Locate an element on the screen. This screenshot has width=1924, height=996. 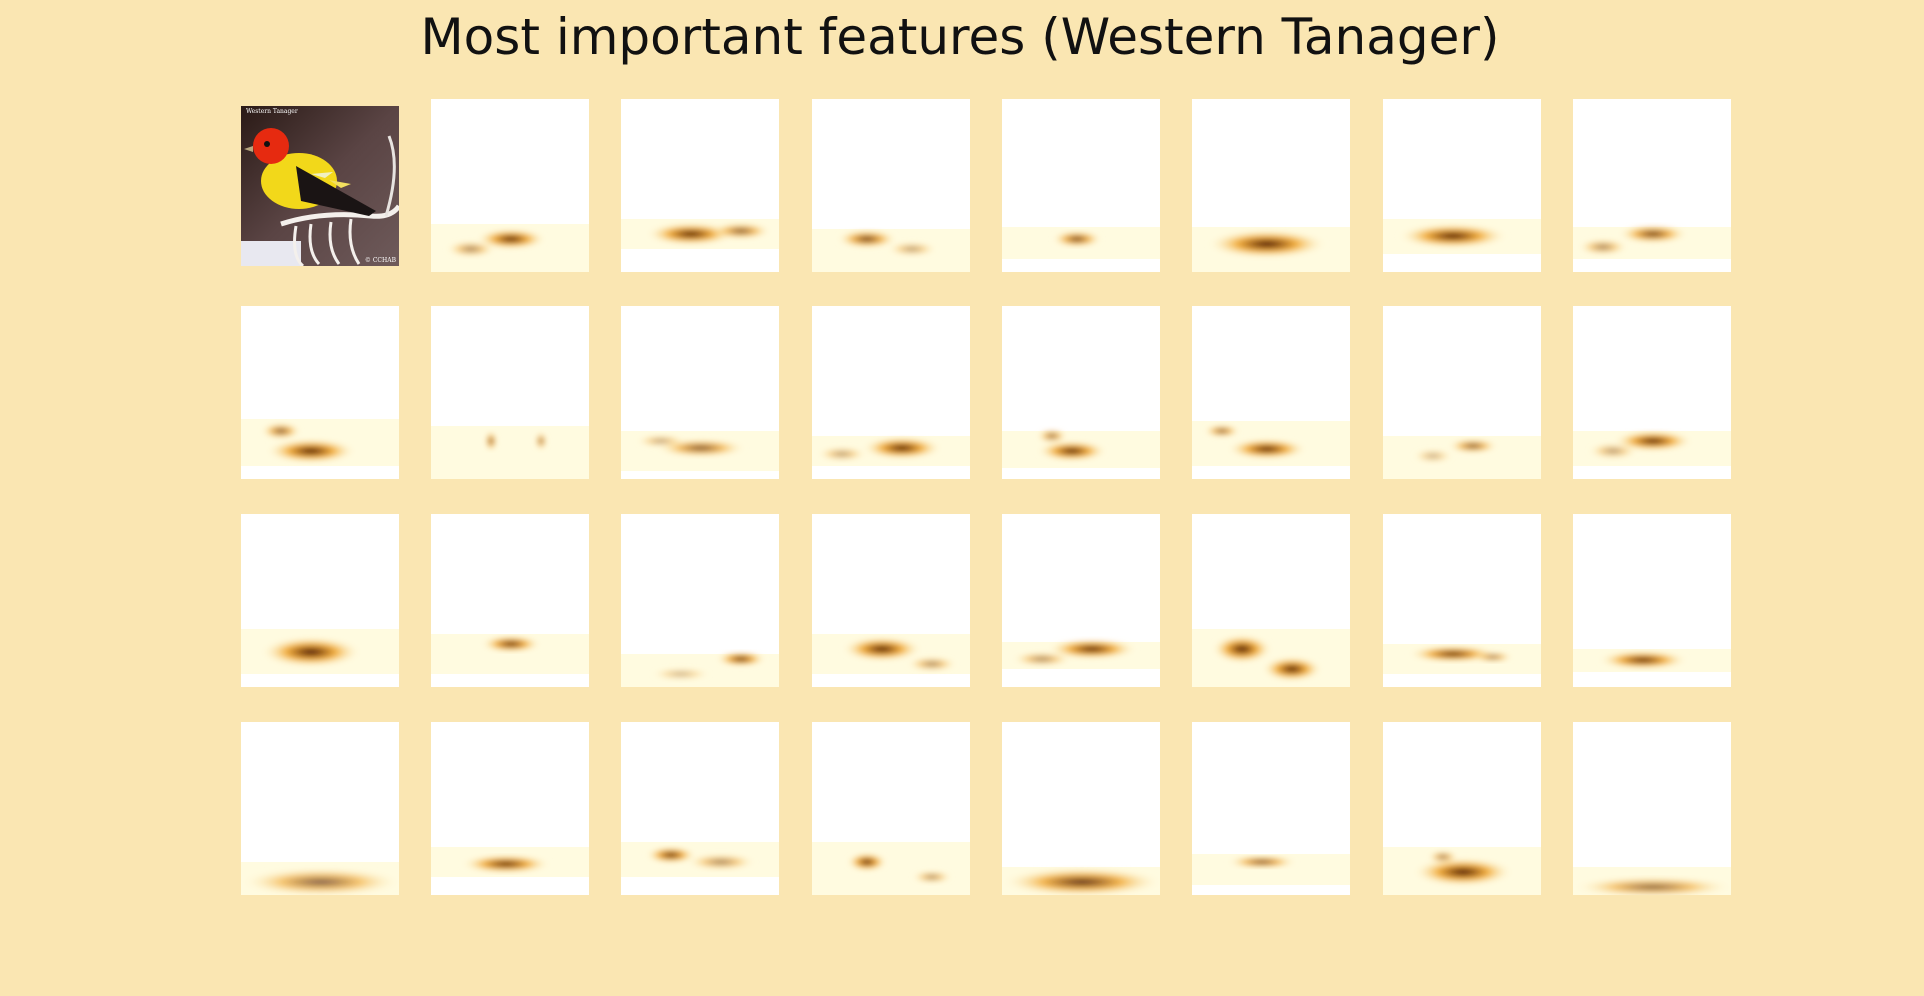
photo-caption: Western Tanager is located at coordinates (272, 111).